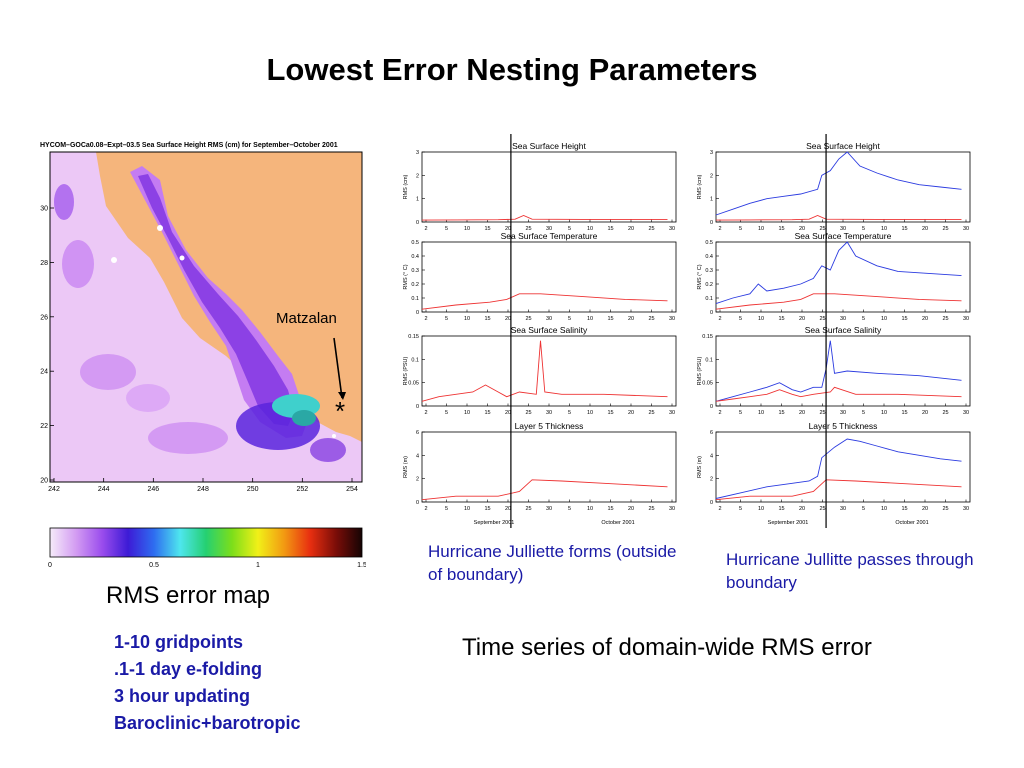 The width and height of the screenshot is (1024, 768). What do you see at coordinates (700, 370) in the screenshot?
I see `panel-ylabel: RMS (PSU)` at bounding box center [700, 370].